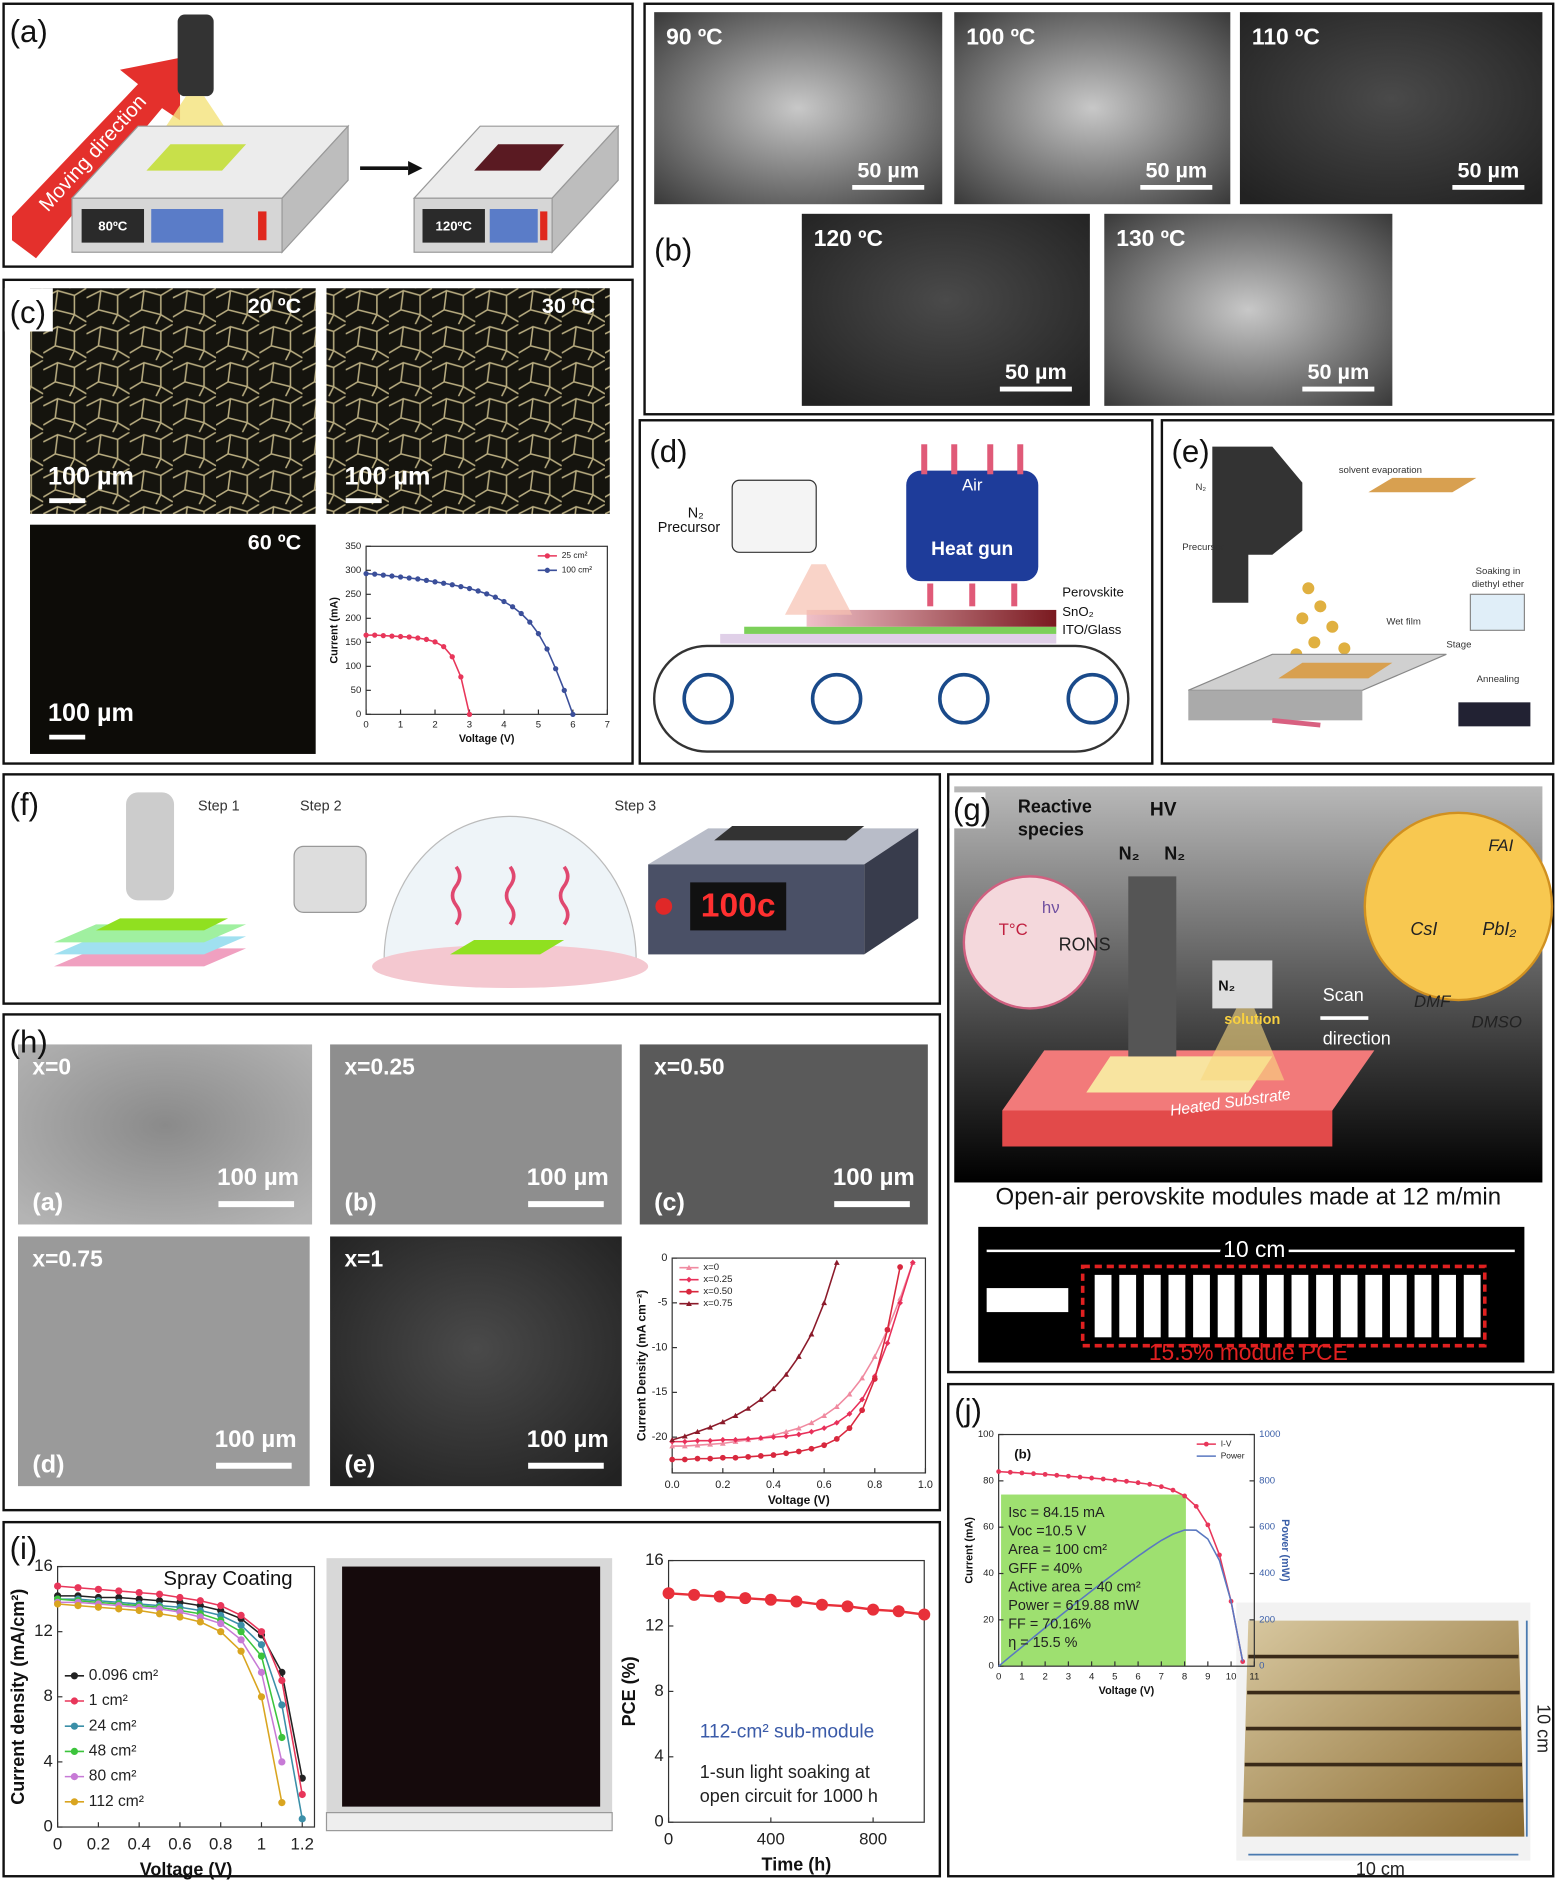  What do you see at coordinates (510, 895) in the screenshot?
I see `vapor` at bounding box center [510, 895].